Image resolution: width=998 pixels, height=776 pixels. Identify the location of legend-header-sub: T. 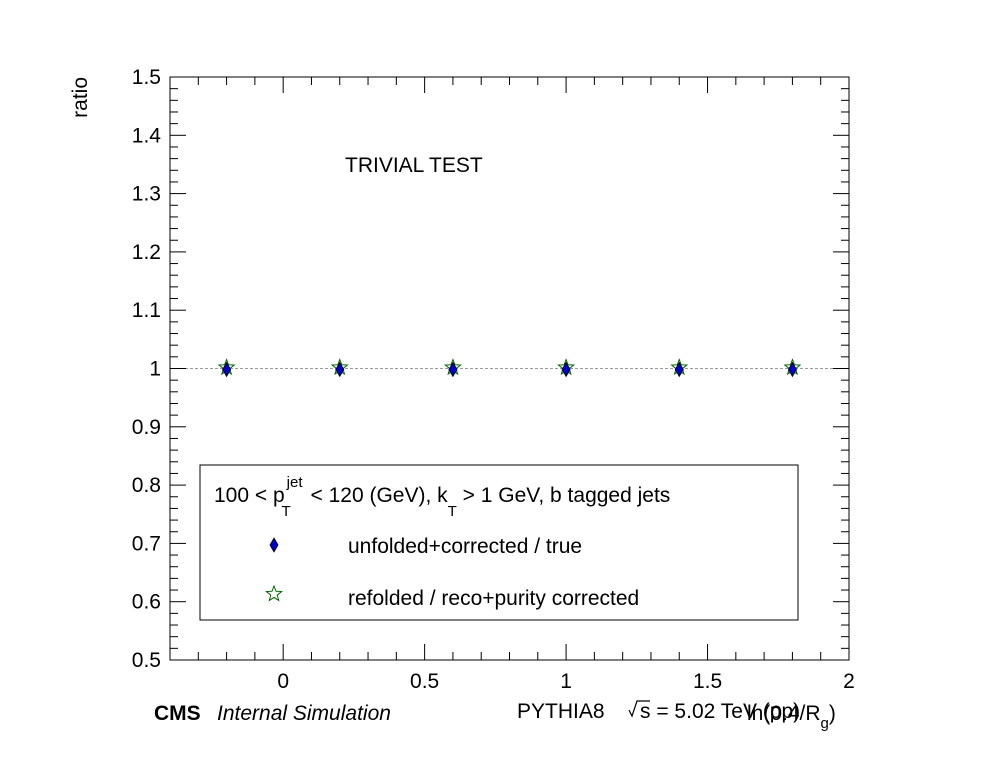
(286, 511).